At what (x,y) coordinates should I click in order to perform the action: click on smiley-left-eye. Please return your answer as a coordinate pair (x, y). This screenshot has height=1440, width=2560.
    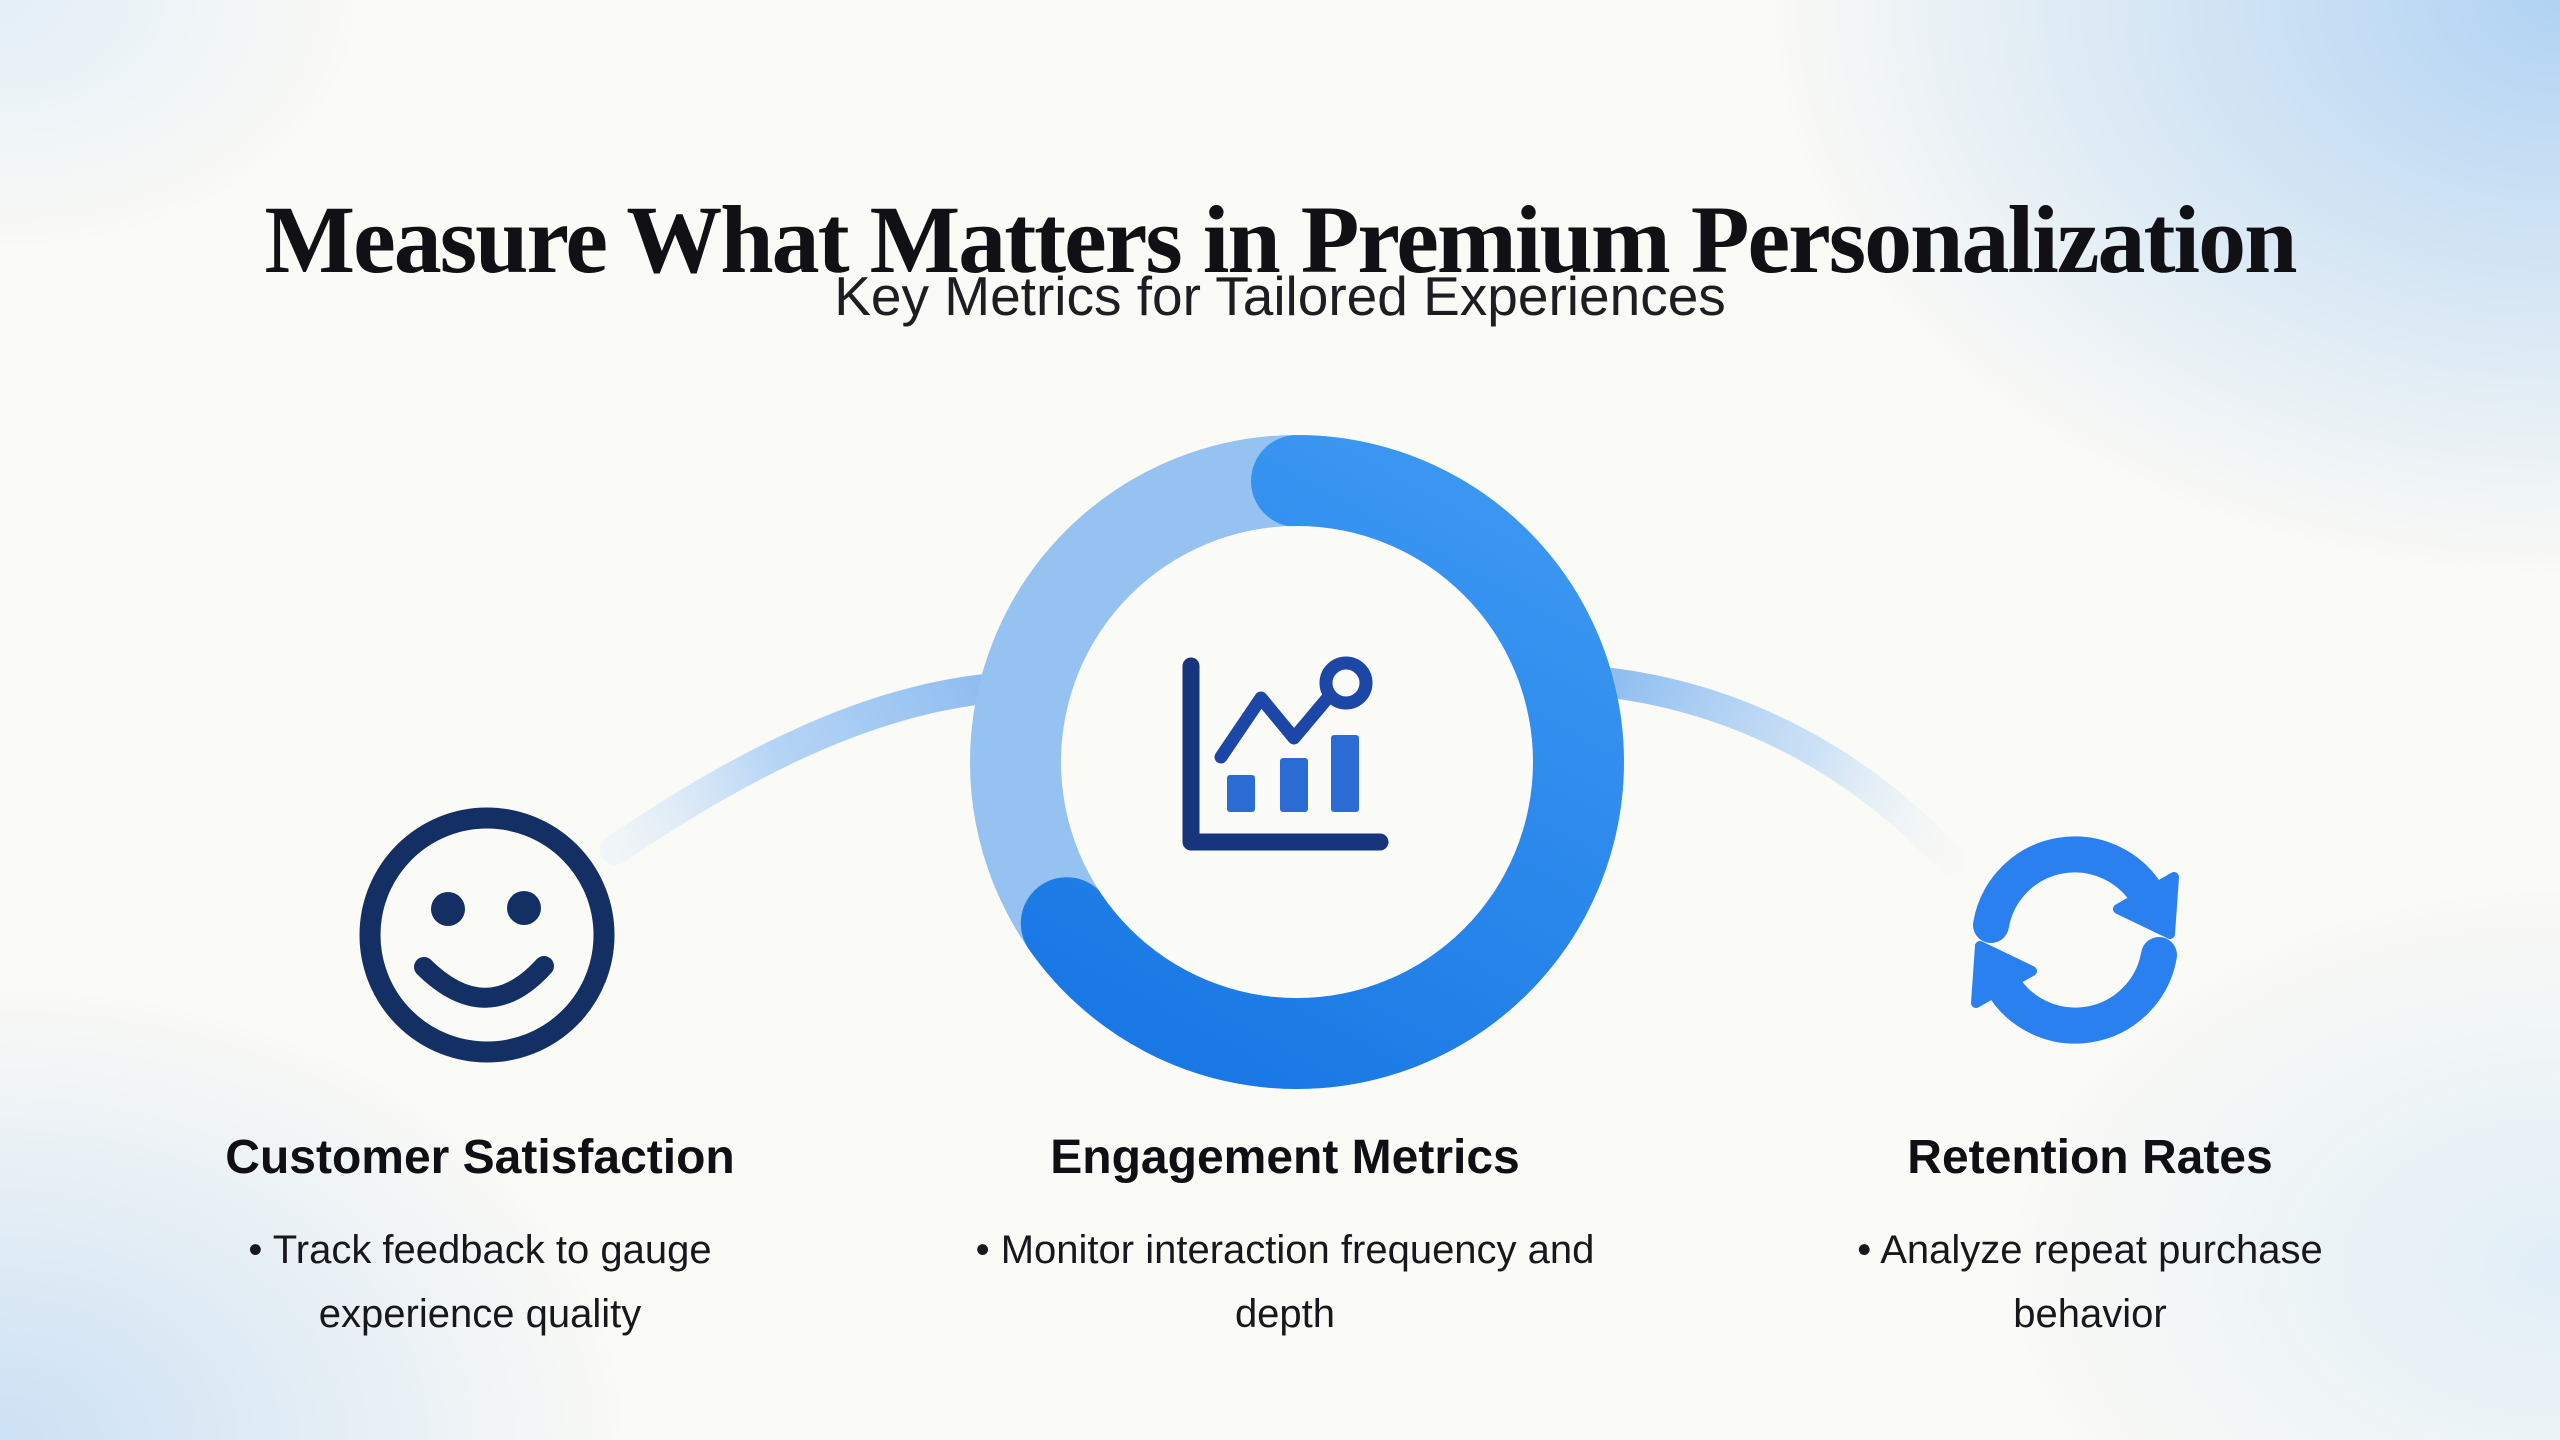
    Looking at the image, I should click on (448, 909).